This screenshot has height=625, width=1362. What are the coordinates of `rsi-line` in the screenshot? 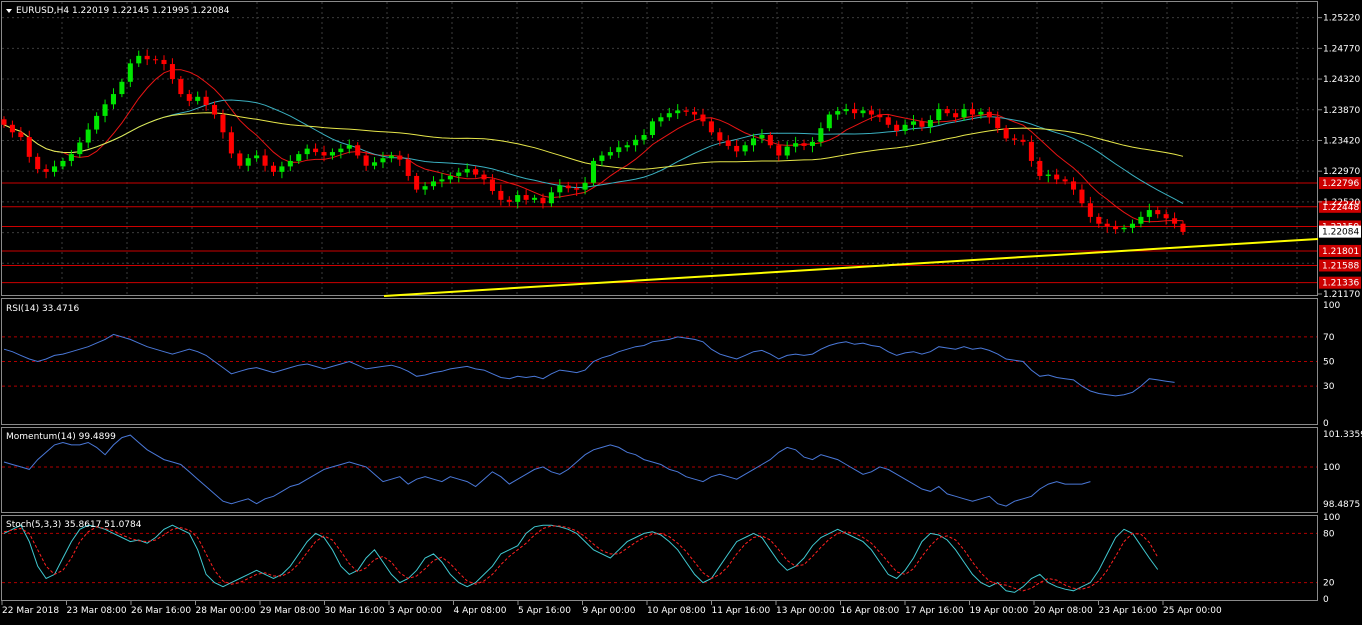 It's located at (589, 365).